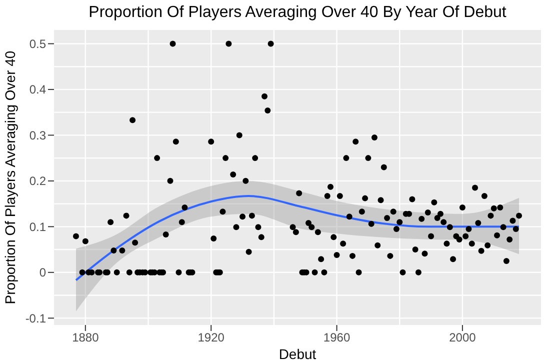  I want to click on x-axis-title: Debut, so click(297, 354).